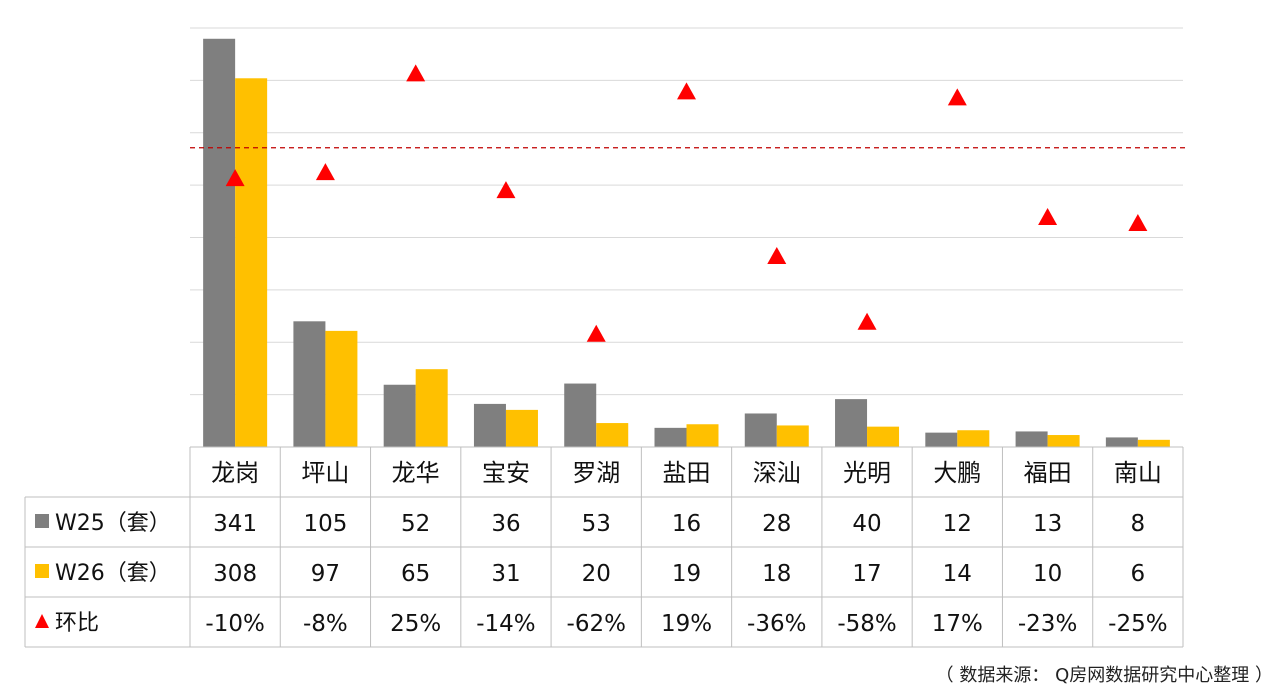 The image size is (1281, 697). Describe the element at coordinates (1138, 524) in the screenshot. I see `data-label: 8` at that location.